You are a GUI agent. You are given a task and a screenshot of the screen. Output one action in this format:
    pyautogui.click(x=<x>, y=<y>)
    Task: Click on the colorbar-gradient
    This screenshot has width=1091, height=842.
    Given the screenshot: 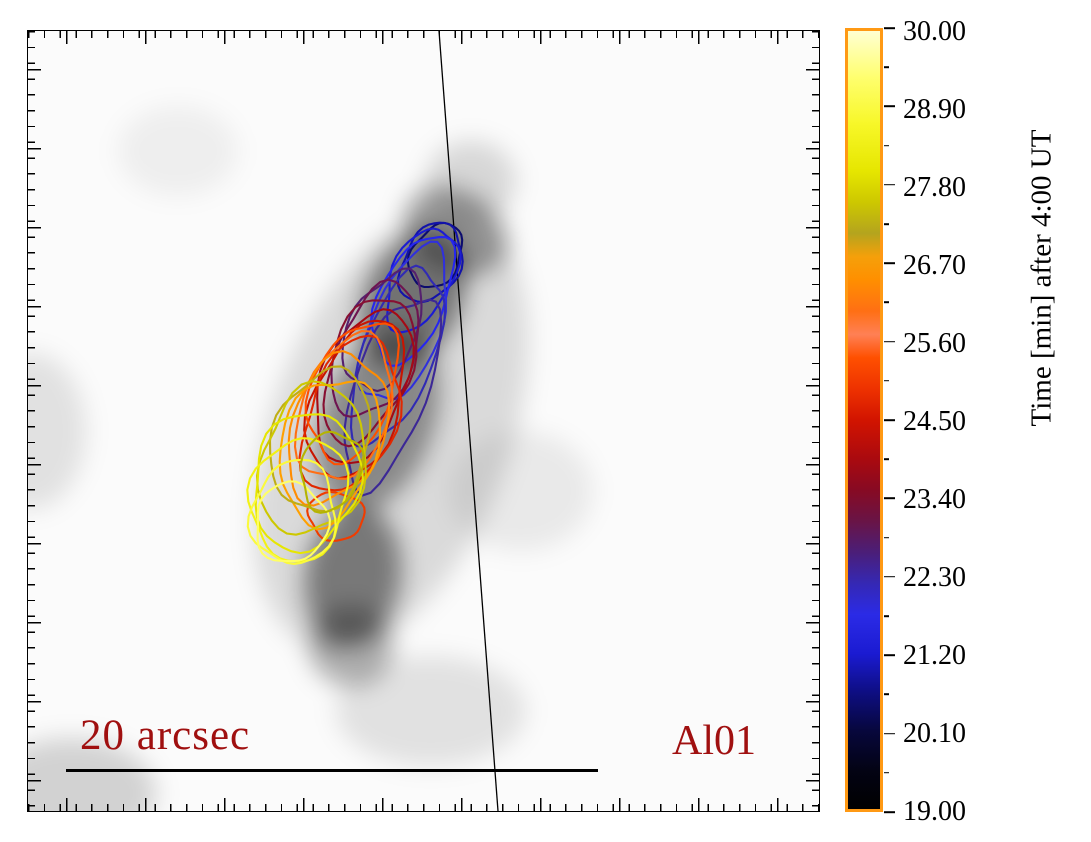 What is the action you would take?
    pyautogui.click(x=864, y=420)
    